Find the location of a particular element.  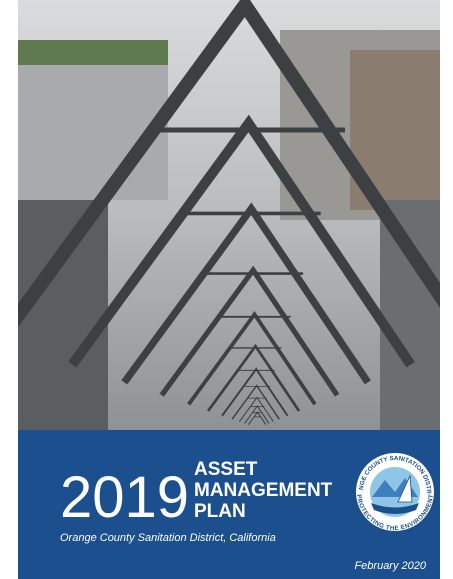

date: February 2020 is located at coordinates (390, 566).